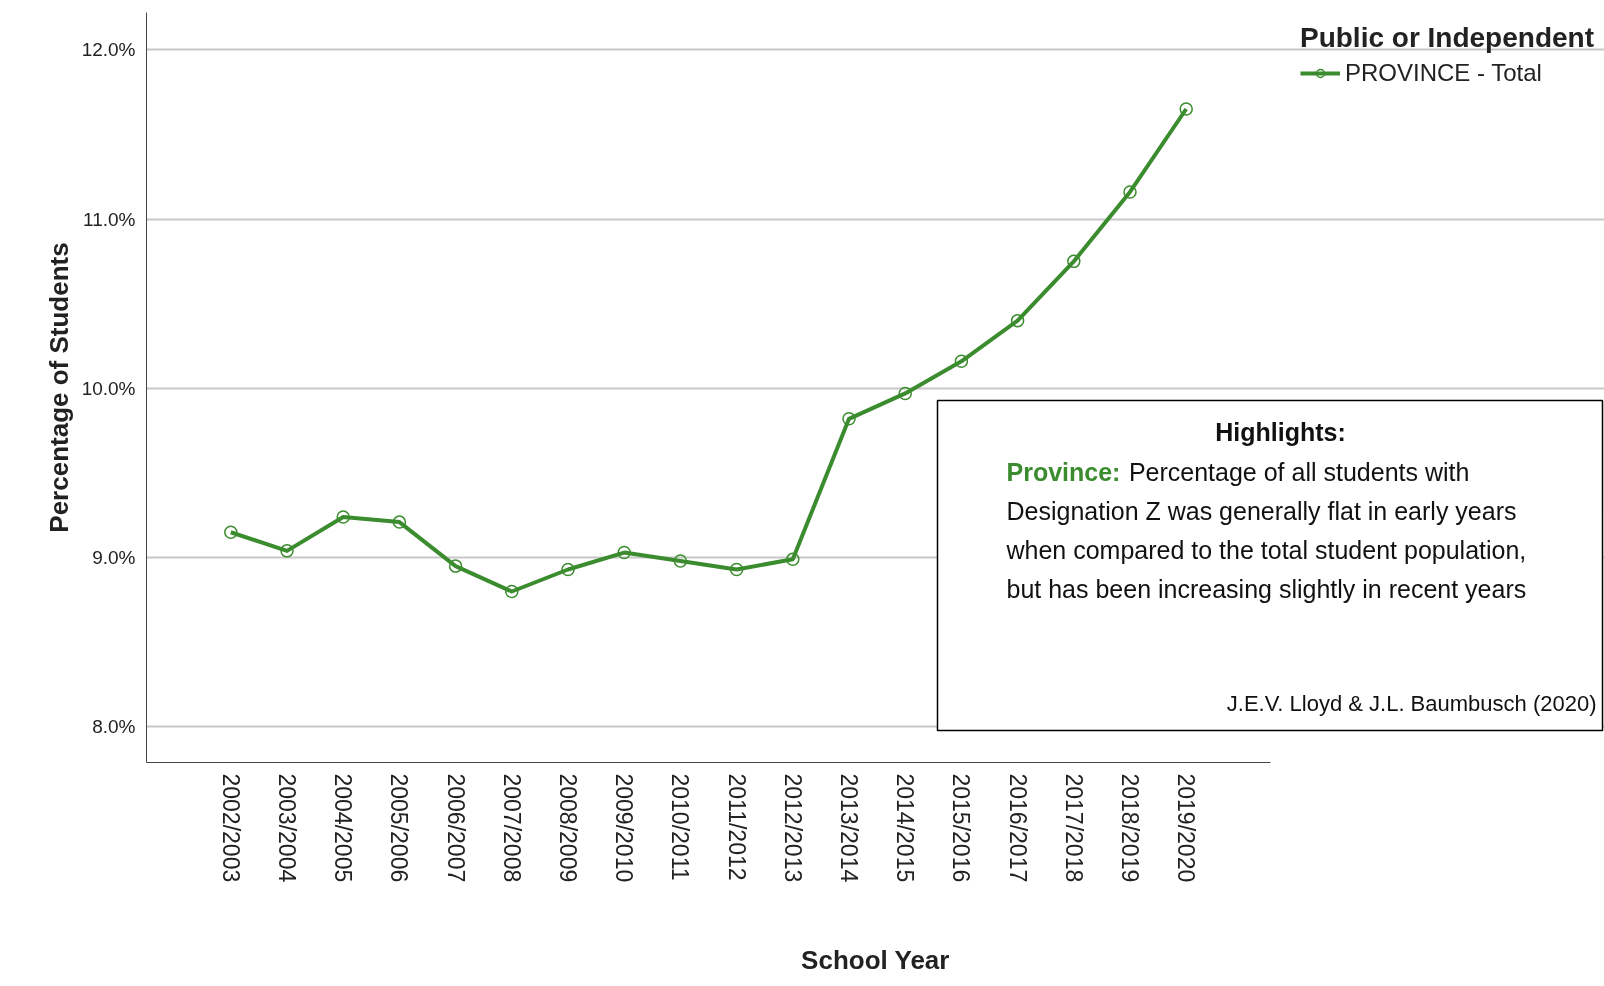 This screenshot has height=986, width=1604. I want to click on text: Highlights:, so click(1280, 431).